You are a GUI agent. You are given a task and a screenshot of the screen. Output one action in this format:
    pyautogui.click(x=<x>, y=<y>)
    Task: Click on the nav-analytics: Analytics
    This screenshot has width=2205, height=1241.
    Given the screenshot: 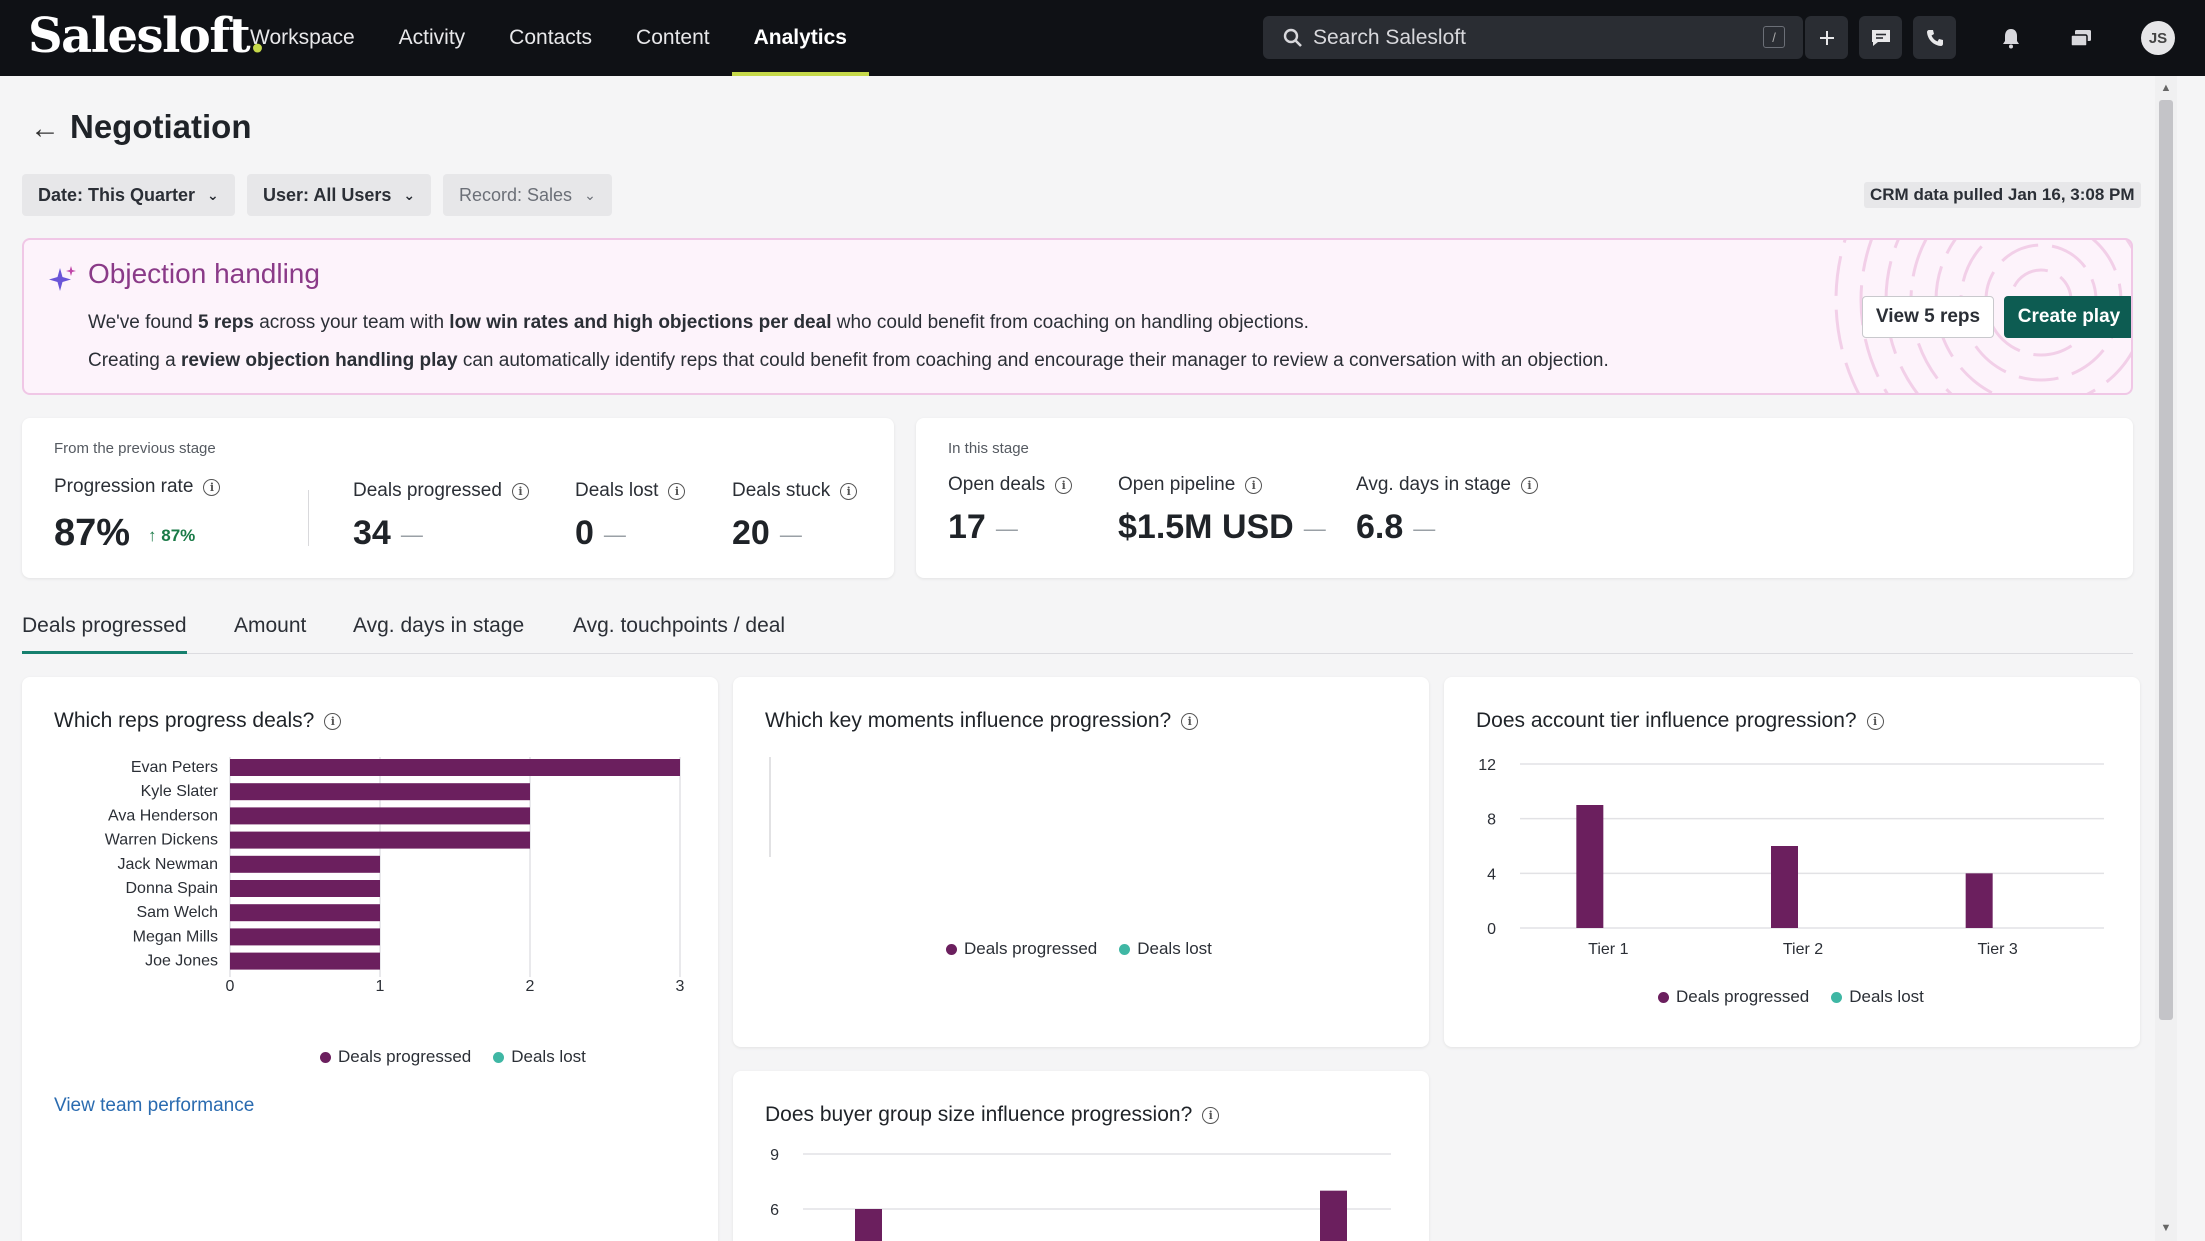 What is the action you would take?
    pyautogui.click(x=800, y=38)
    